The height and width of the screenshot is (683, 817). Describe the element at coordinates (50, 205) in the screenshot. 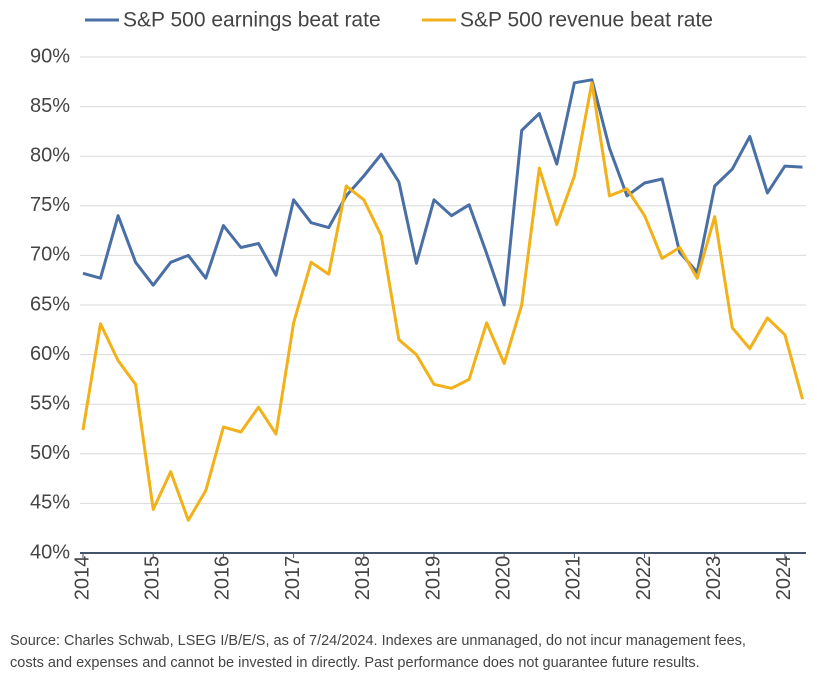

I see `y-tick-label: 75%` at that location.